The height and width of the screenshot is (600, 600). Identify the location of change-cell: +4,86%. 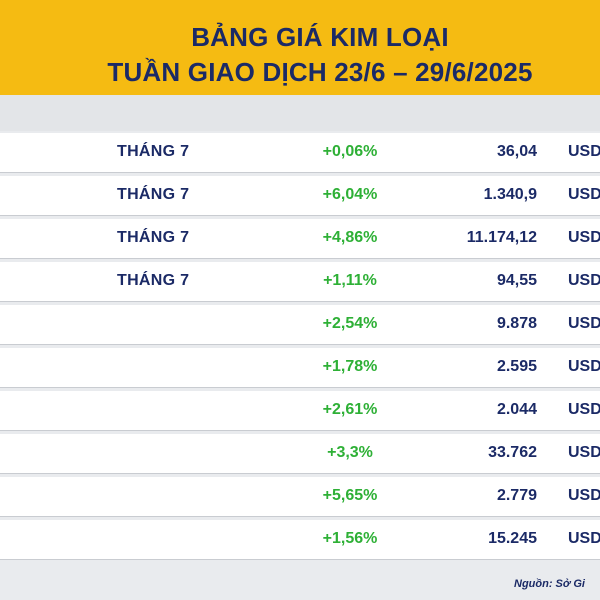
(350, 237).